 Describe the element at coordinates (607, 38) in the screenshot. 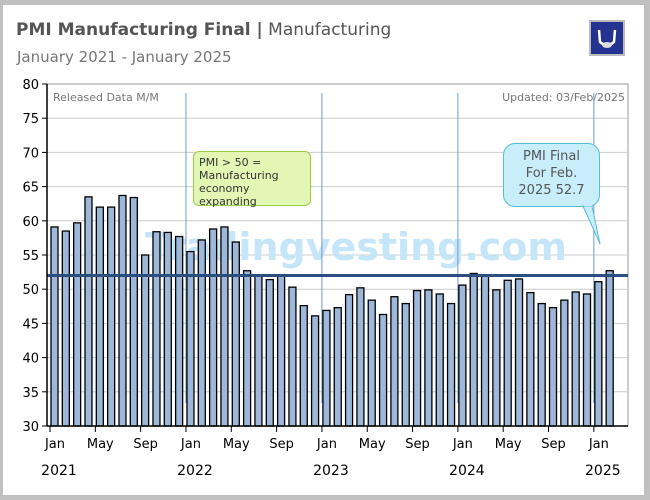

I see `bull-horns-logo-icon` at that location.